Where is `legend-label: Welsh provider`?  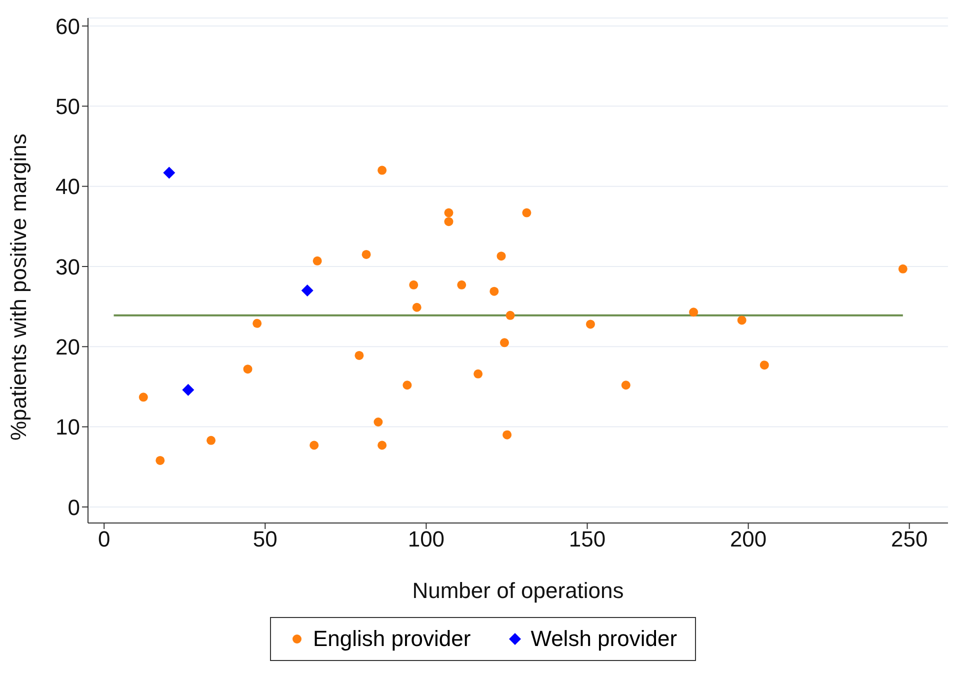
legend-label: Welsh provider is located at coordinates (604, 639).